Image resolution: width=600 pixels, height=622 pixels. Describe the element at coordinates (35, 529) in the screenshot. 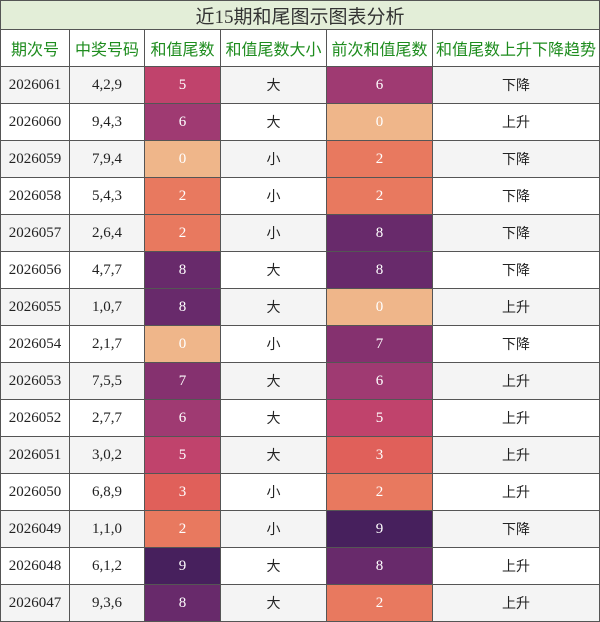

I see `table-cell: 2026049` at that location.